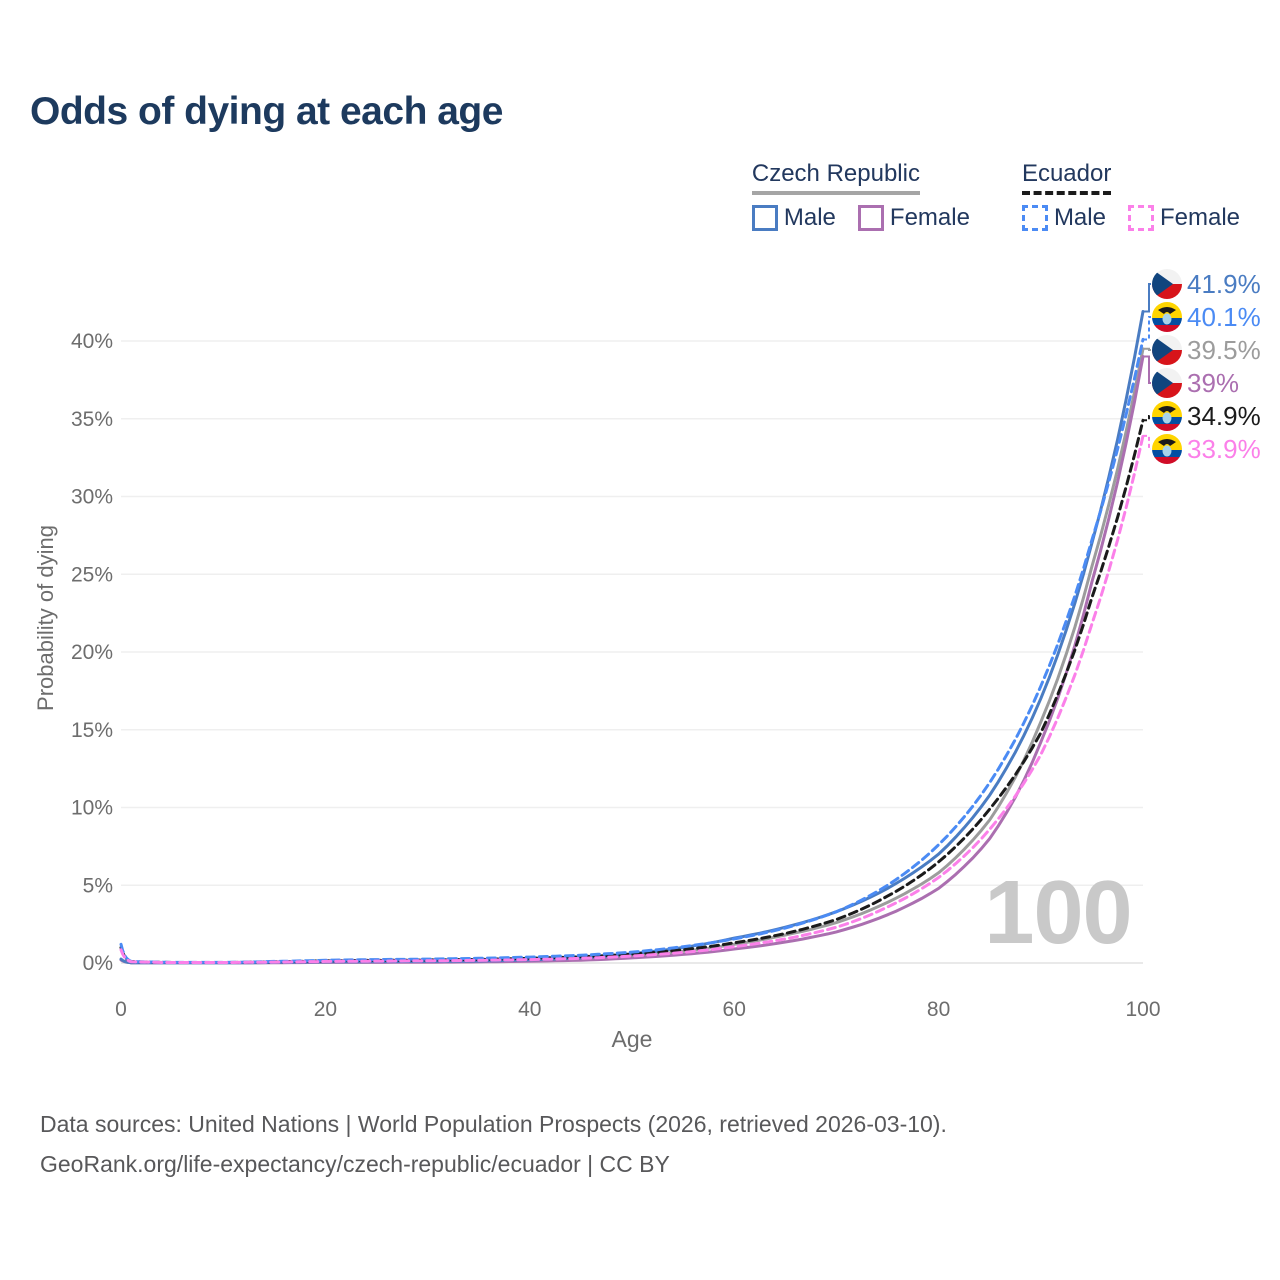  I want to click on legend-item-ecuador-female: Female, so click(1183, 218).